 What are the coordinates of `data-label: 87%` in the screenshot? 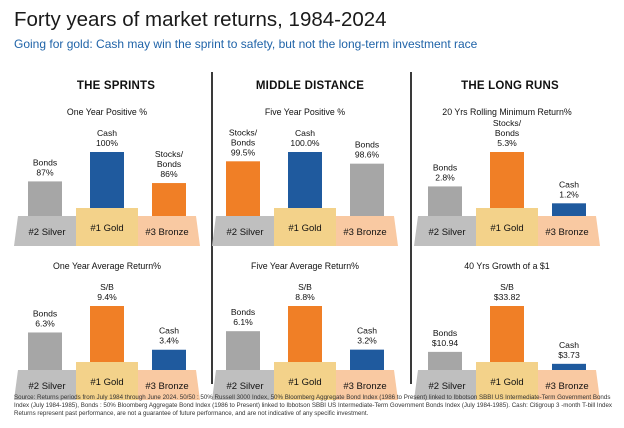 It's located at (45, 172).